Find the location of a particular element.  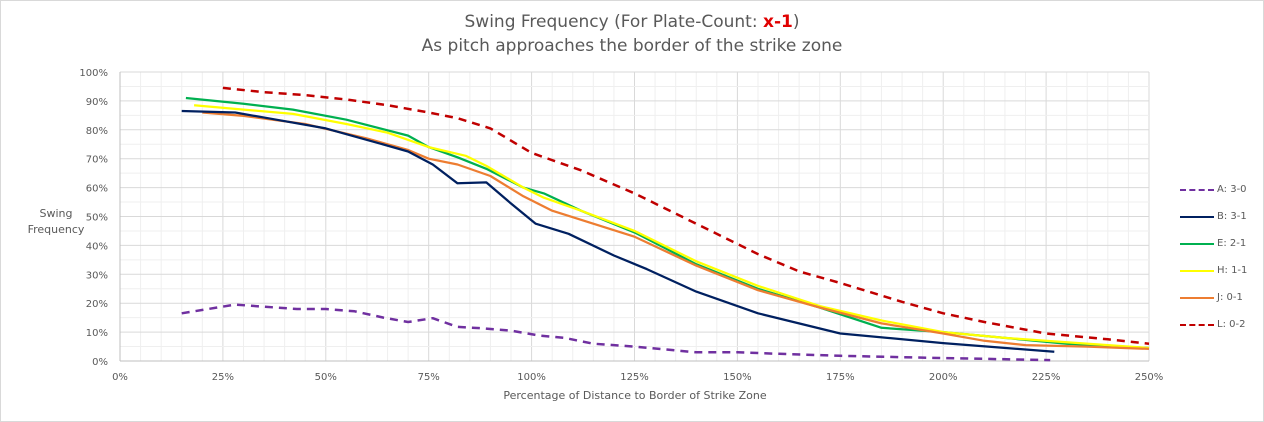

y-tick-label: 20% is located at coordinates (97, 304).